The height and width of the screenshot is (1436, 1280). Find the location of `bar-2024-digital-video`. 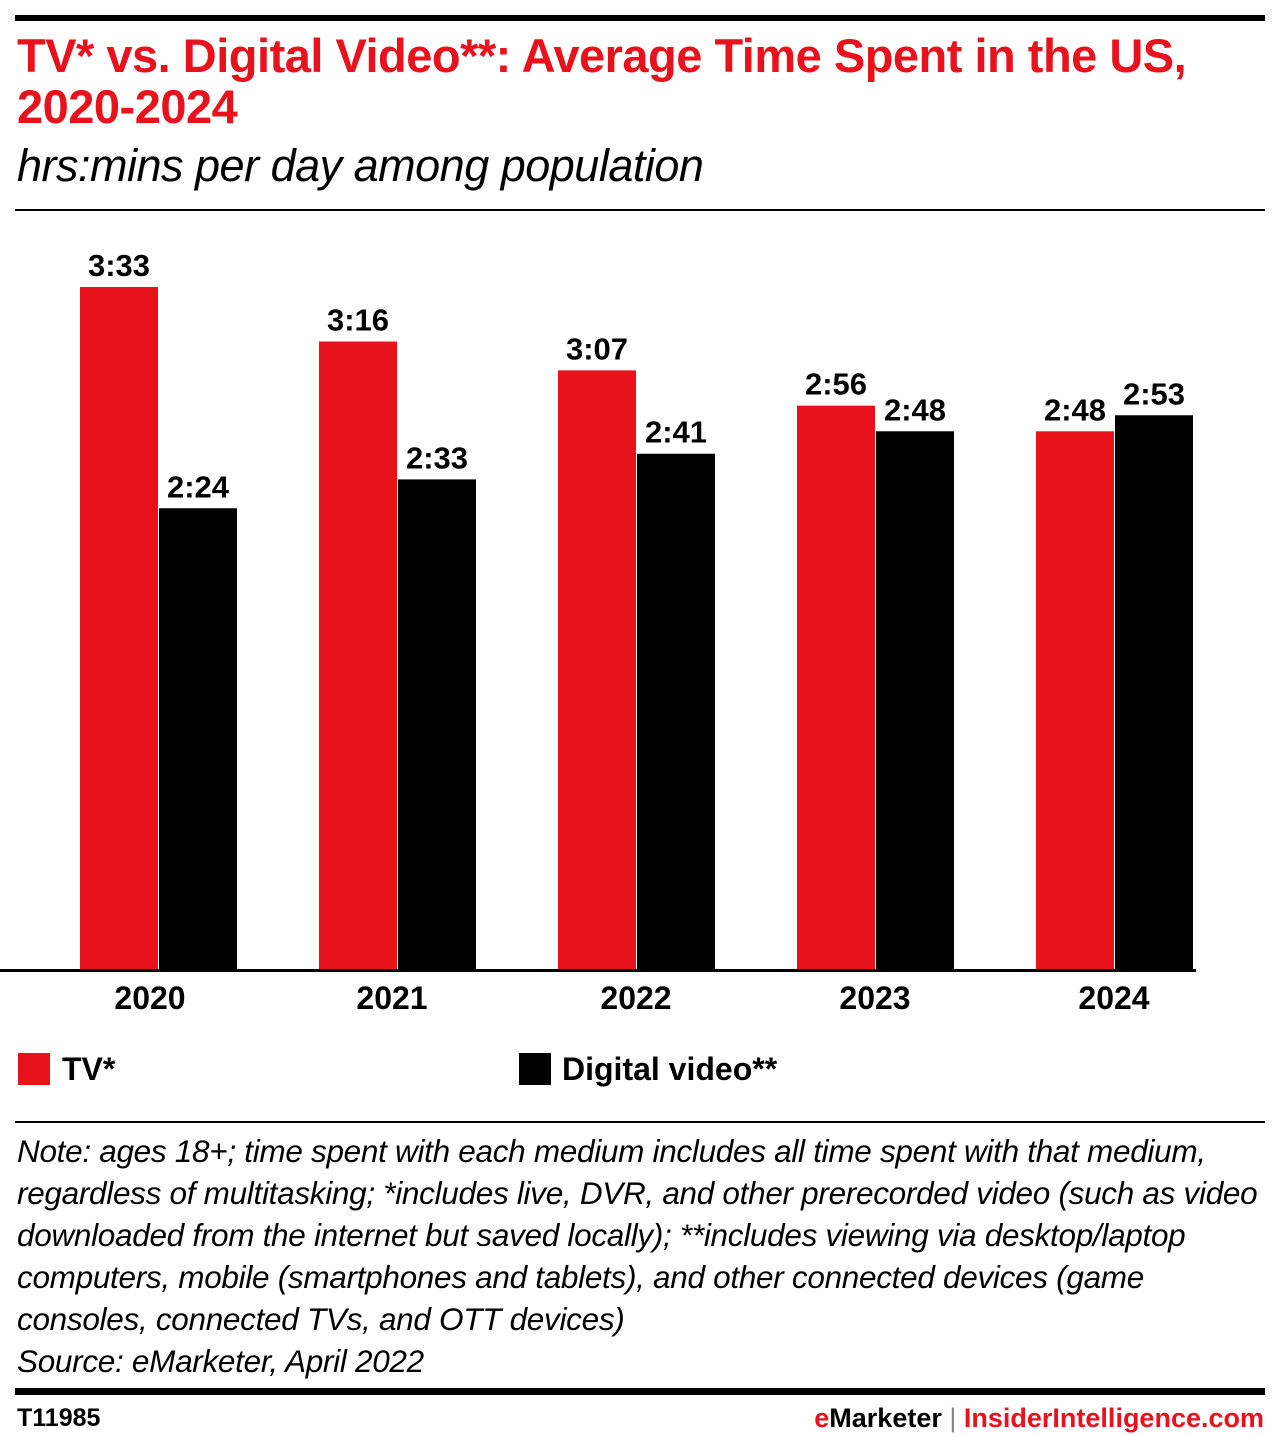

bar-2024-digital-video is located at coordinates (1154, 692).